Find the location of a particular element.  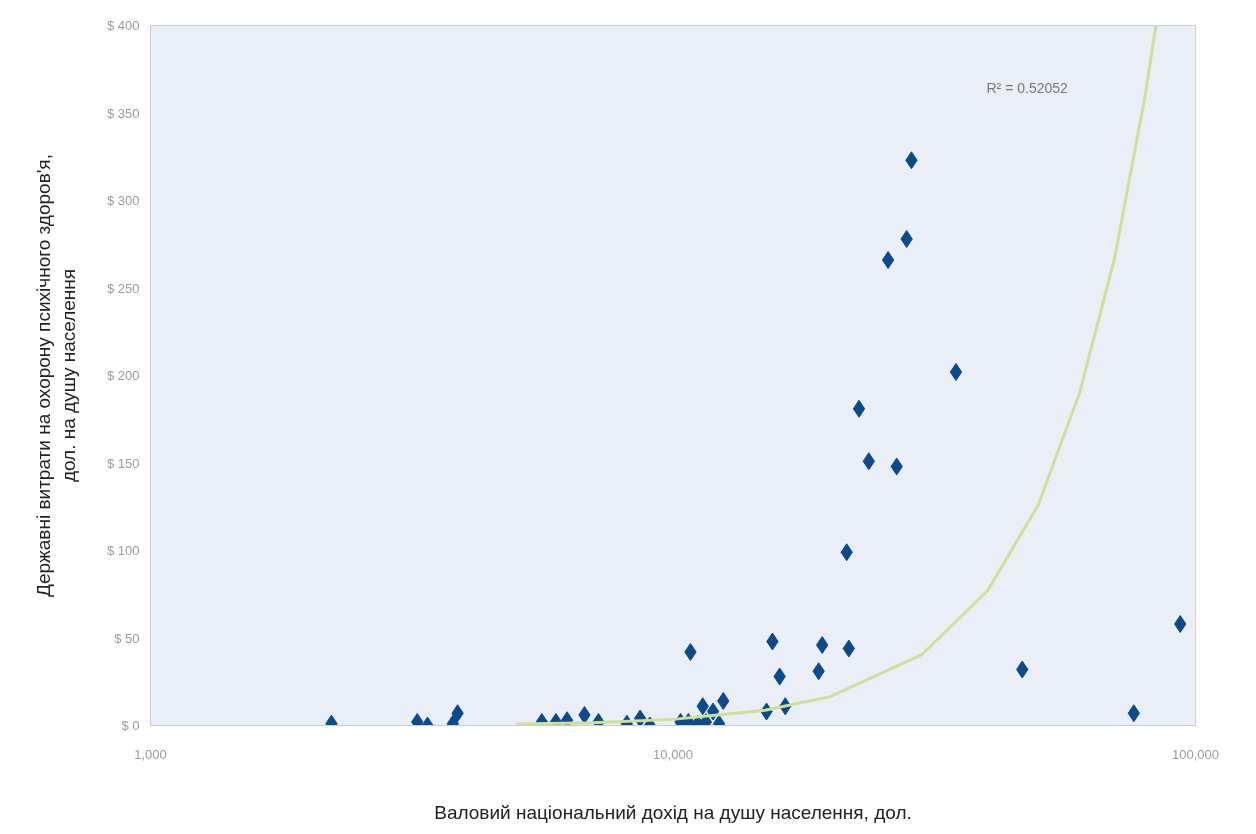

y-tick-label: $ 100 is located at coordinates (123, 550).